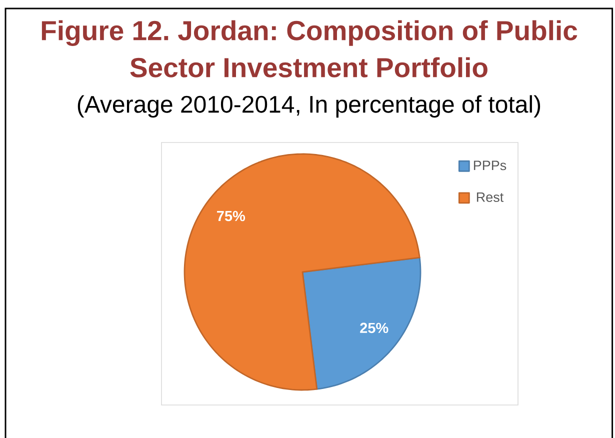 The image size is (615, 438). What do you see at coordinates (490, 165) in the screenshot?
I see `legend-label: PPPs` at bounding box center [490, 165].